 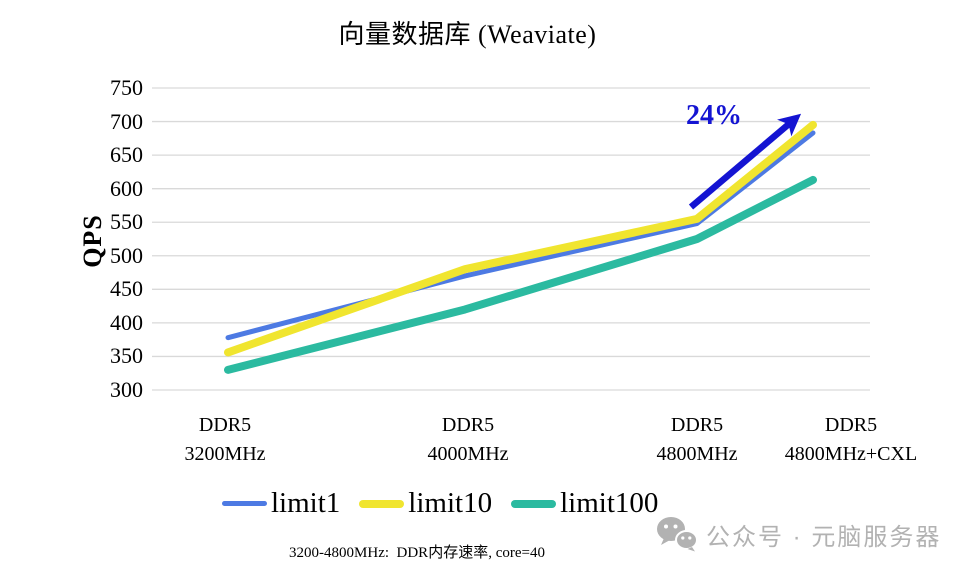 What do you see at coordinates (126, 389) in the screenshot?
I see `y-tick-label: 300` at bounding box center [126, 389].